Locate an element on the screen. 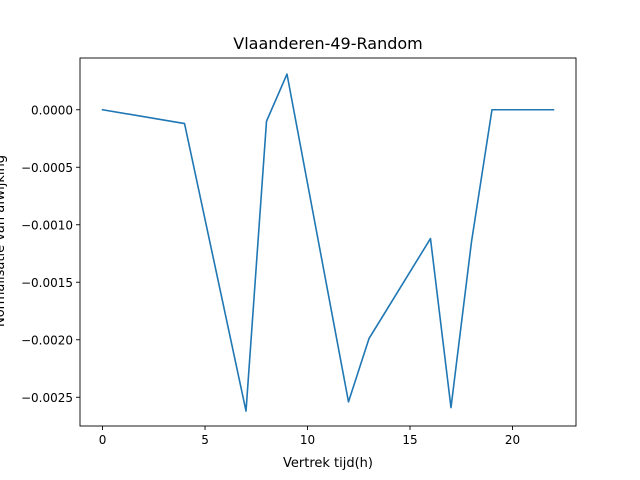 The width and height of the screenshot is (640, 480). y-tick-label: −0.0005 is located at coordinates (47, 168).